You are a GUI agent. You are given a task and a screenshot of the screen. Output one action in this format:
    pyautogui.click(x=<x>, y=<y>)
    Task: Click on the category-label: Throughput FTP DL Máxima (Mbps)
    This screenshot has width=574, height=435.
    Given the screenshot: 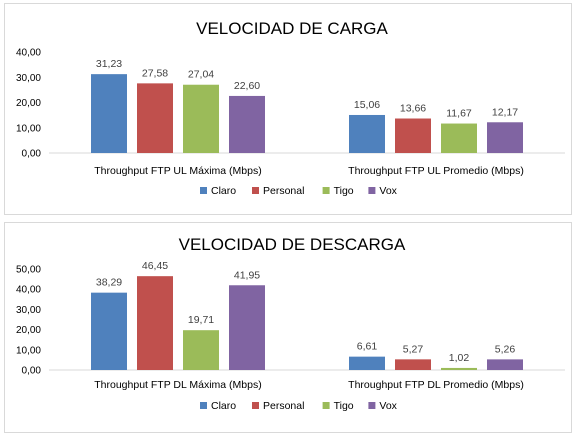 What is the action you would take?
    pyautogui.click(x=177, y=385)
    